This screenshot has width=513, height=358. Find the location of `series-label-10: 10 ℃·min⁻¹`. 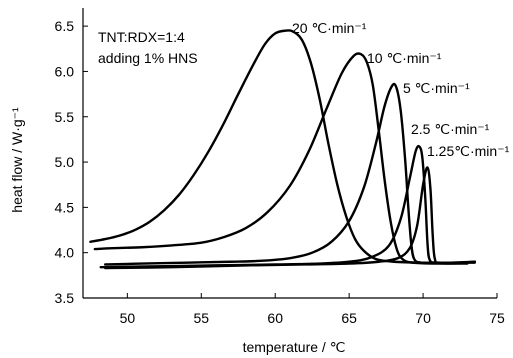

series-label-10: 10 ℃·min⁻¹ is located at coordinates (404, 58).